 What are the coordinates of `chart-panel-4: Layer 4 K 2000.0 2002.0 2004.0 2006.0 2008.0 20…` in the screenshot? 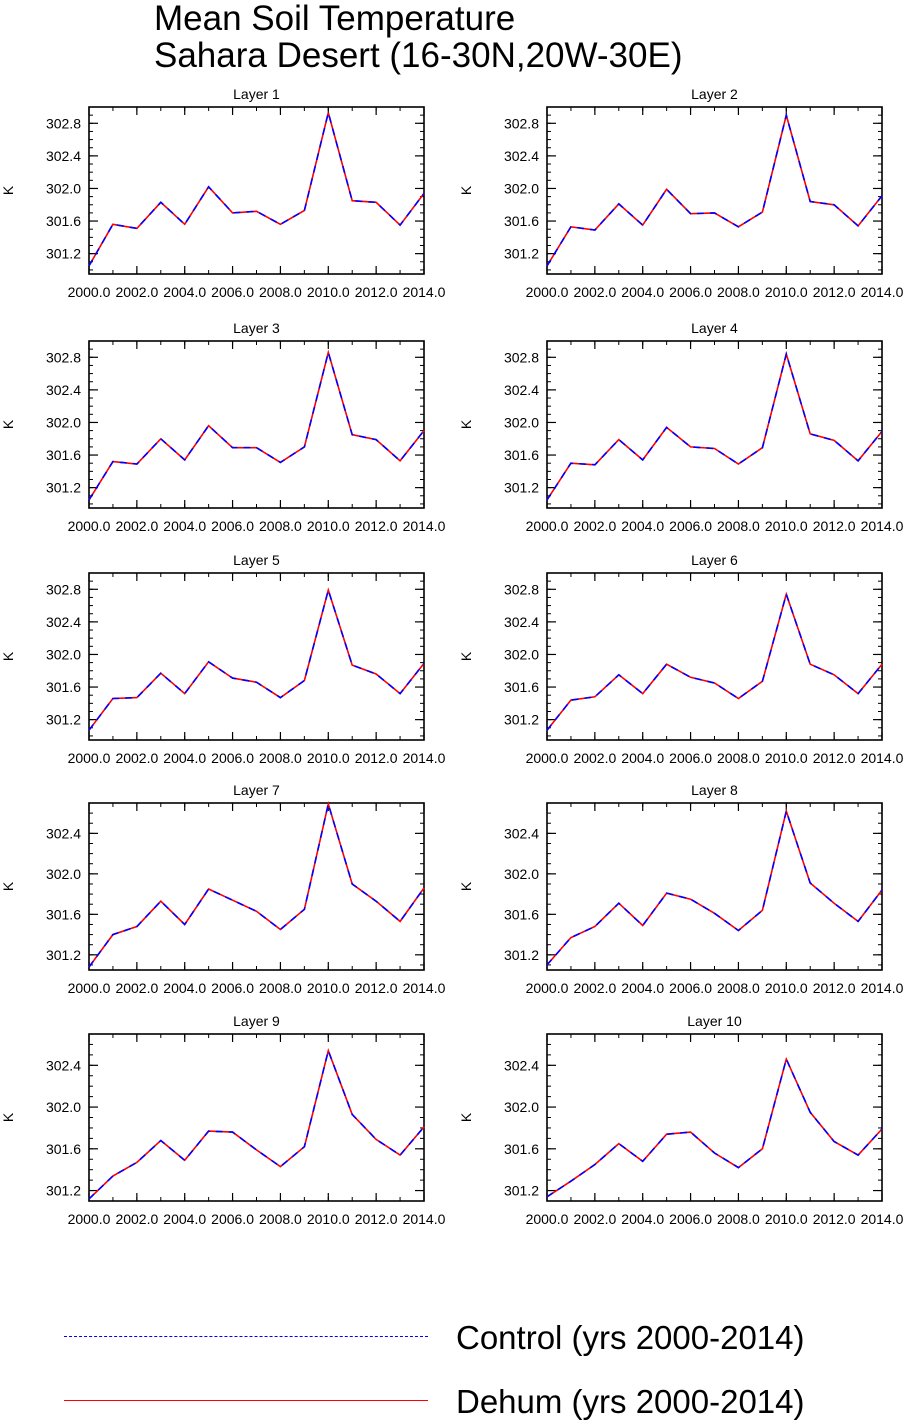 It's located at (681, 427).